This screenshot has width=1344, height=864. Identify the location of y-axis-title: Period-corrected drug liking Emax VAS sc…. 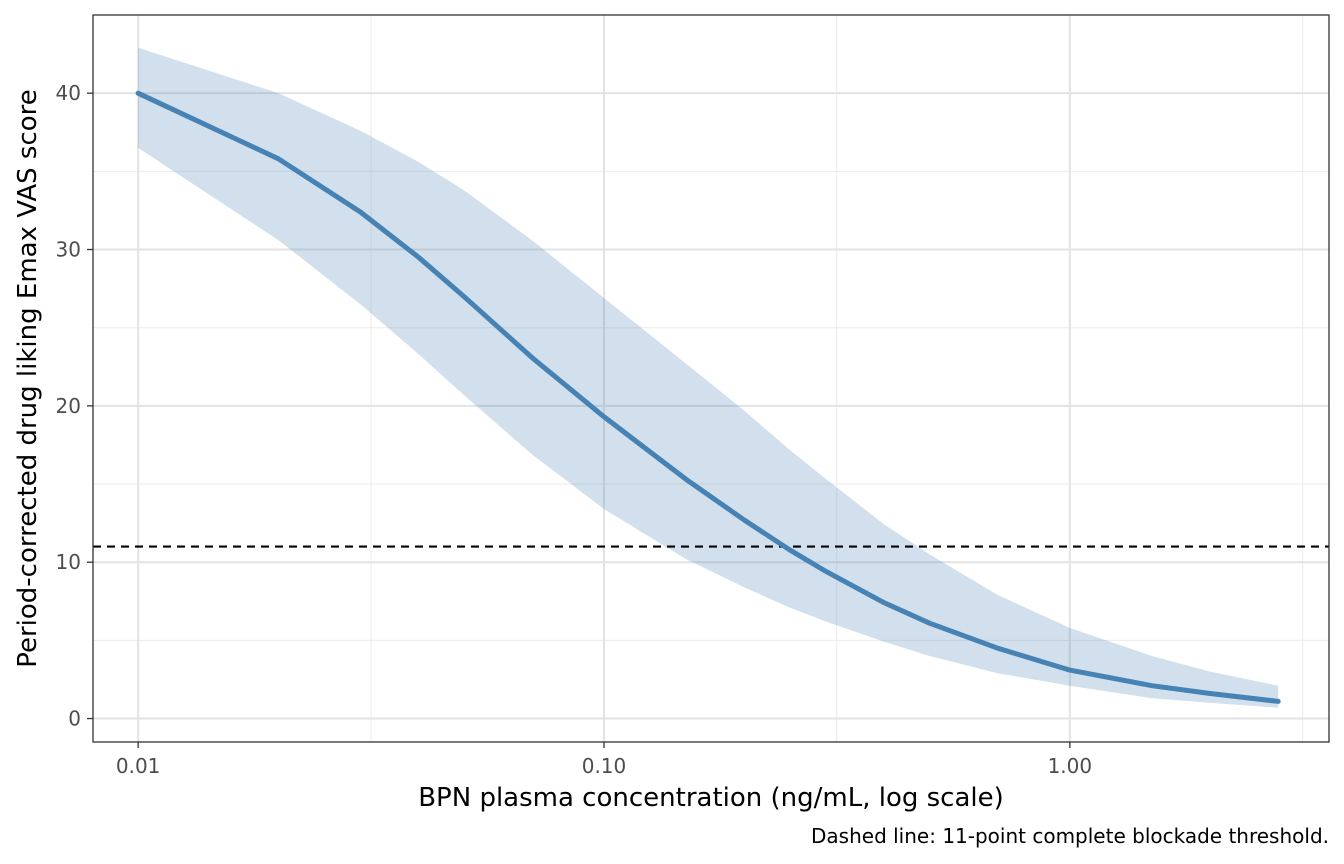
(28, 378).